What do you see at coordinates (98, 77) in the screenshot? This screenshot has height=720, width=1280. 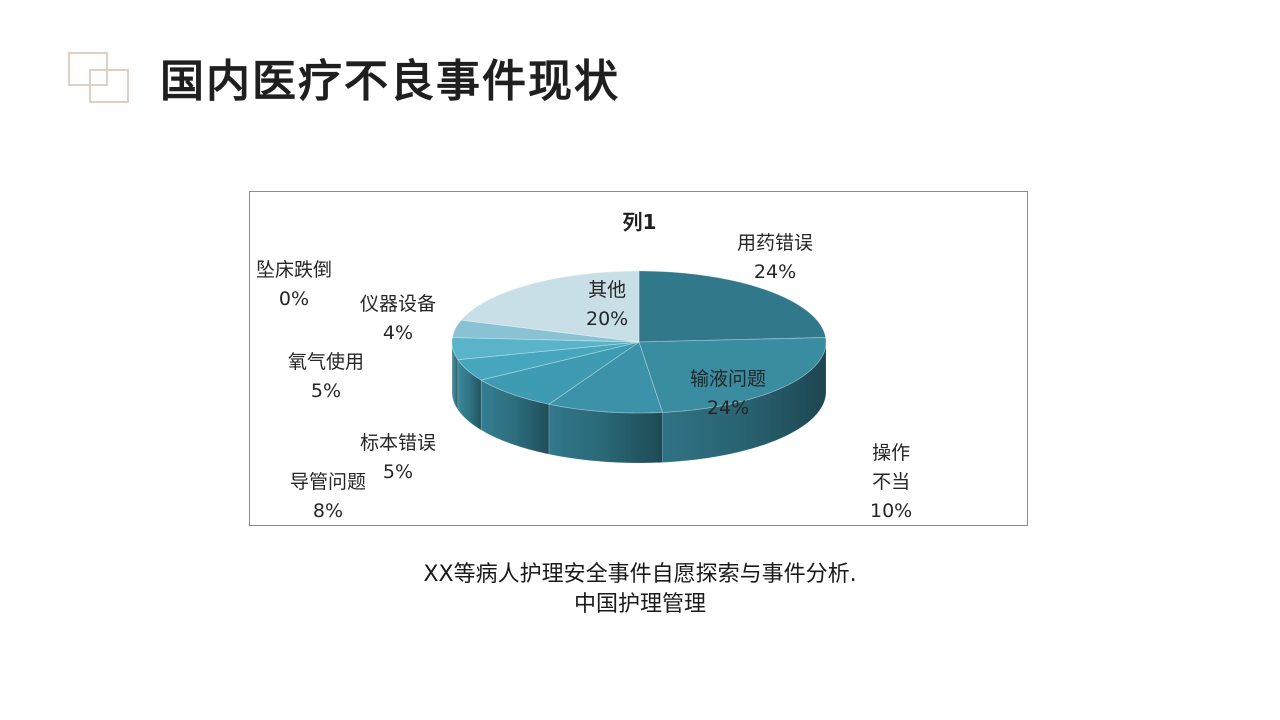 I see `decorative-squares-icon` at bounding box center [98, 77].